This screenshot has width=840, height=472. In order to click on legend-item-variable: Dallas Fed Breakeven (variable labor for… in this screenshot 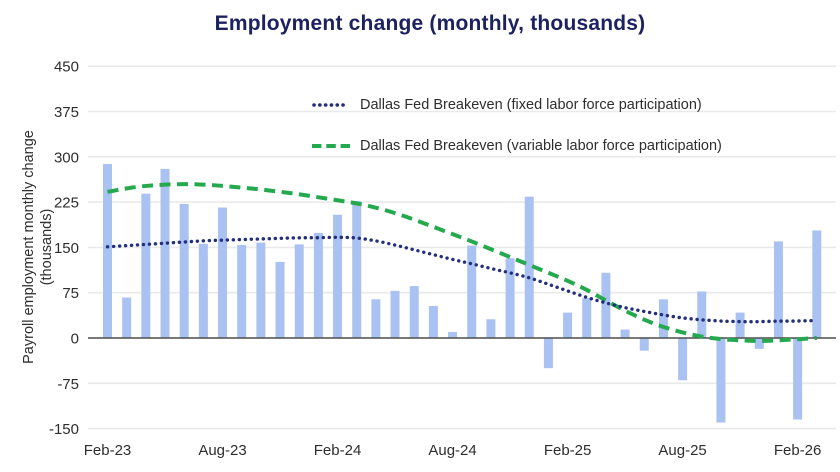, I will do `click(516, 146)`.